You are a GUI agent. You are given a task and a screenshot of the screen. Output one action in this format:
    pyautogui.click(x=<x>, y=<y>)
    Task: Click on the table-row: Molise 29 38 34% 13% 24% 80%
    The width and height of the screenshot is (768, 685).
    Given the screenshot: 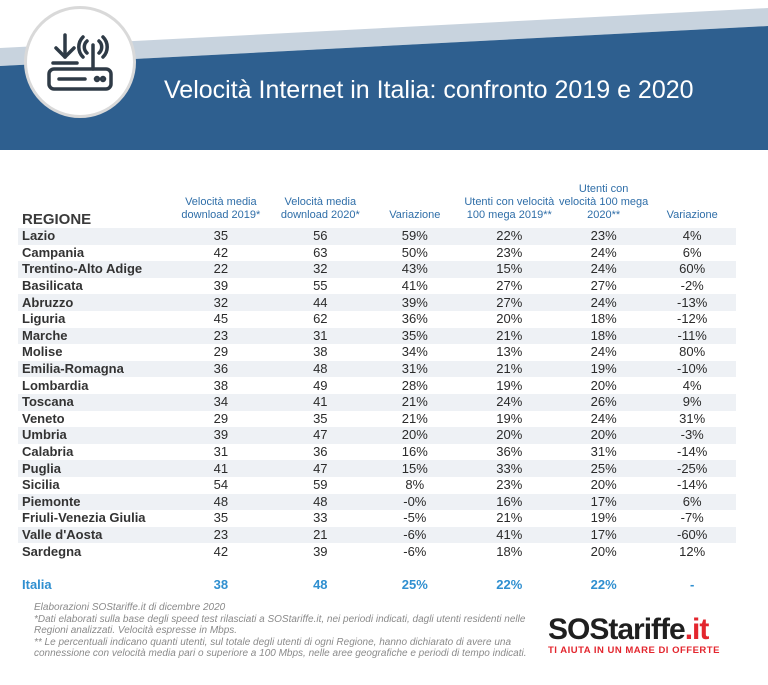 What is the action you would take?
    pyautogui.click(x=377, y=352)
    